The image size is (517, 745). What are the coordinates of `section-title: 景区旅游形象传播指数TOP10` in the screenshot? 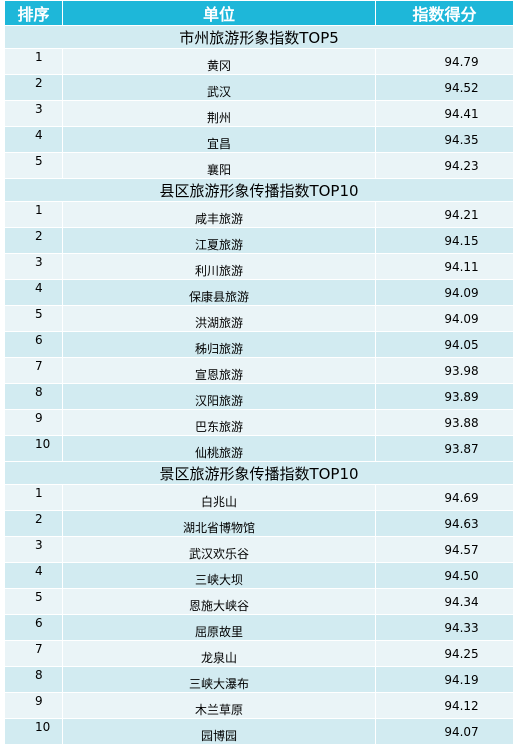 It's located at (259, 473).